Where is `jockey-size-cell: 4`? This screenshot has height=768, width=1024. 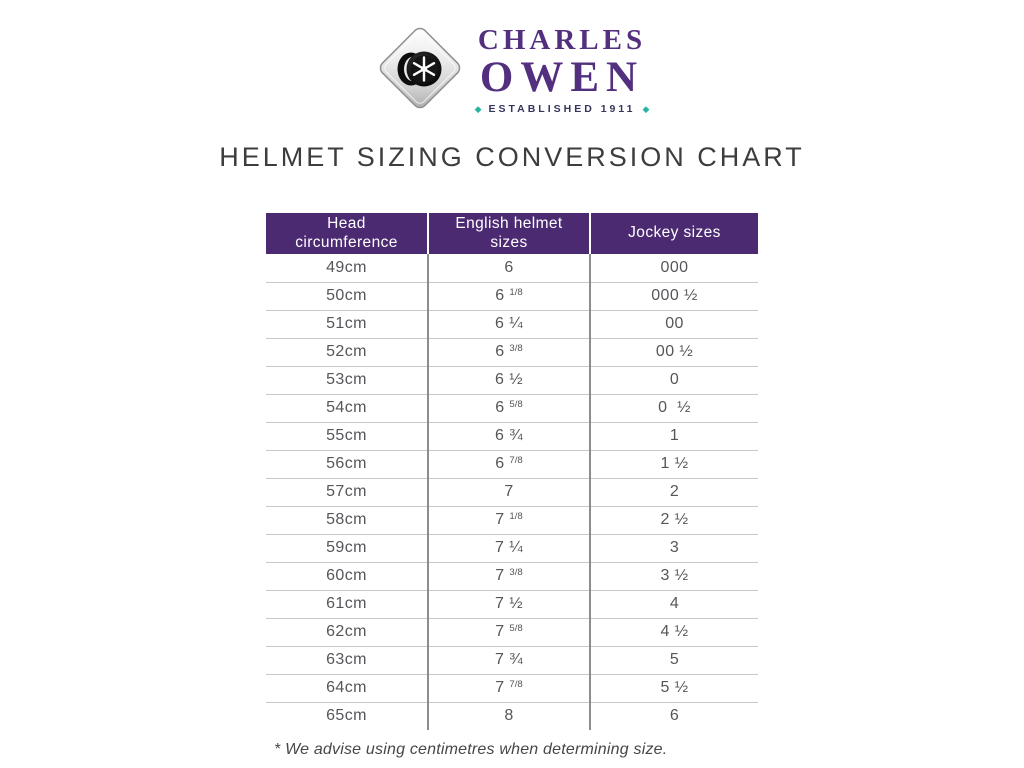 jockey-size-cell: 4 is located at coordinates (674, 604).